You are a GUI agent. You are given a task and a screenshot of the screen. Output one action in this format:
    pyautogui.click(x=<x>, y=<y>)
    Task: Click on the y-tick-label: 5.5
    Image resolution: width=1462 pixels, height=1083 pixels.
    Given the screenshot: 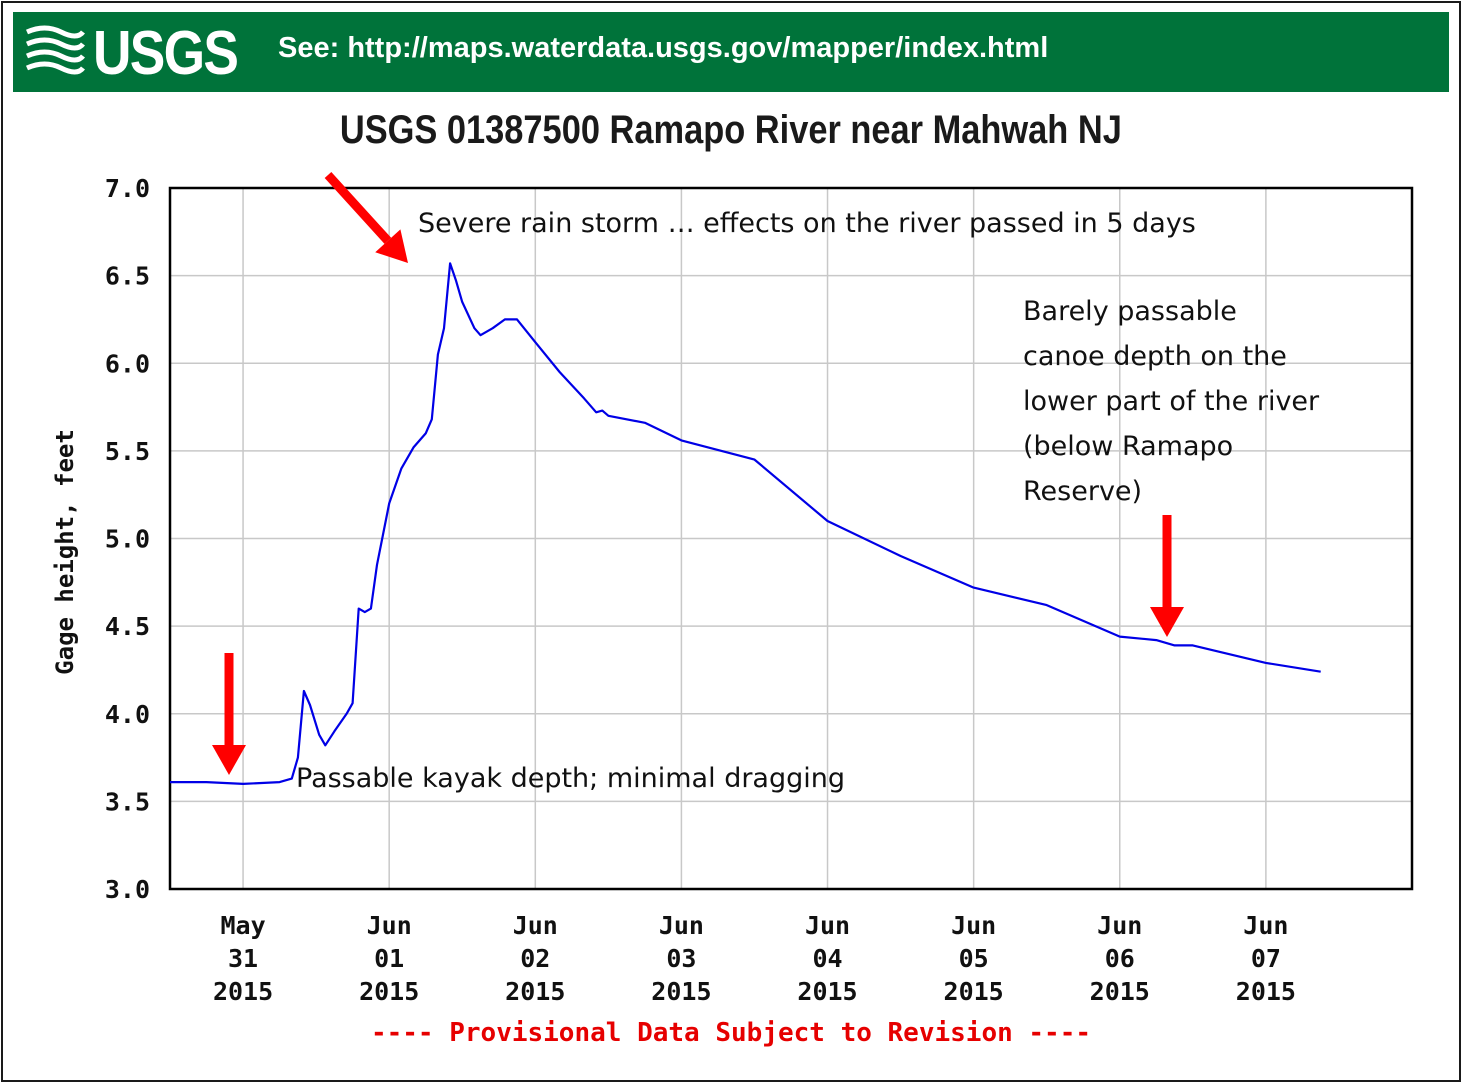 What is the action you would take?
    pyautogui.click(x=127, y=451)
    